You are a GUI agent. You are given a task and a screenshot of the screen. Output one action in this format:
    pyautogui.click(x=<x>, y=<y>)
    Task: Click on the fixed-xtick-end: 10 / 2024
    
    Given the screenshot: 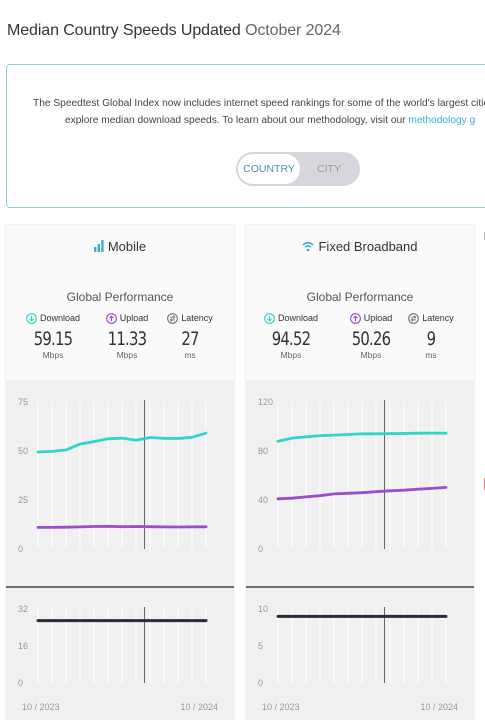 What is the action you would take?
    pyautogui.click(x=439, y=707)
    